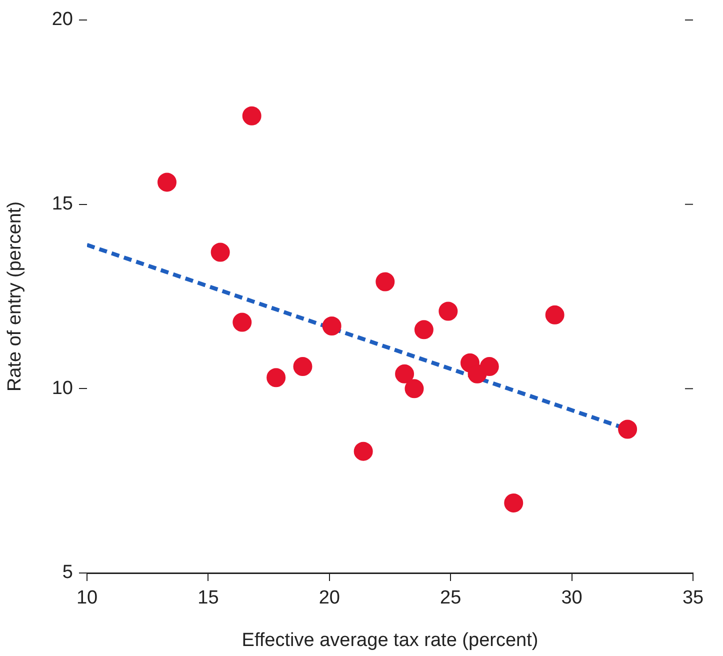 The width and height of the screenshot is (723, 656). What do you see at coordinates (87, 598) in the screenshot?
I see `x-tick-label: 10` at bounding box center [87, 598].